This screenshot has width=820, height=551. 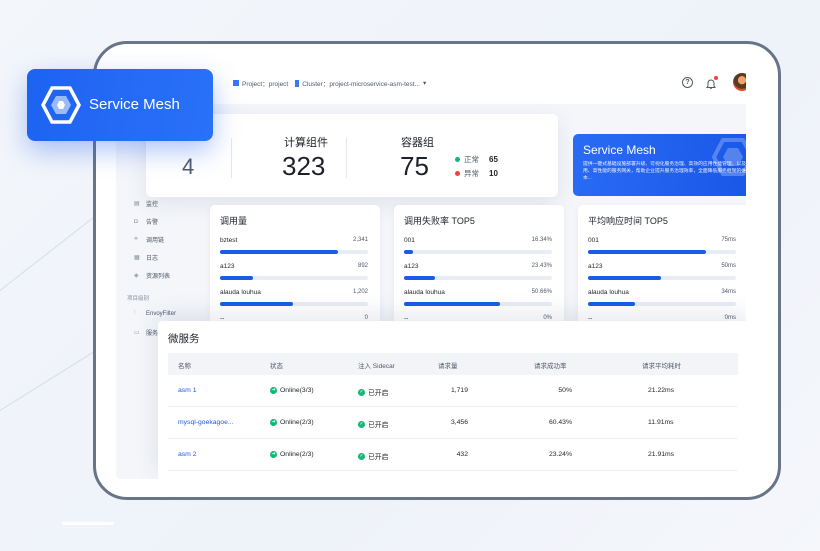 What do you see at coordinates (541, 292) in the screenshot?
I see `metric-value: 50.66%` at bounding box center [541, 292].